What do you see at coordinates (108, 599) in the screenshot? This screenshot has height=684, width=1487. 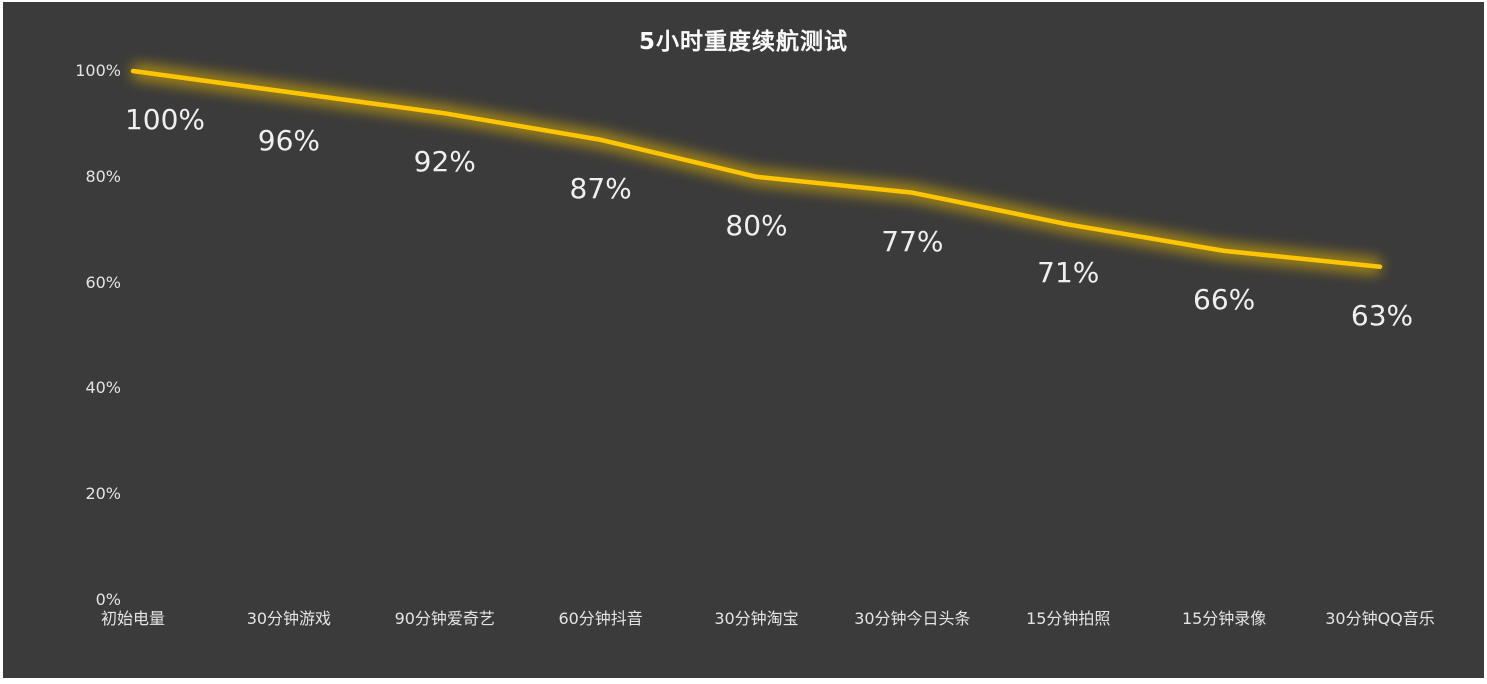 I see `y-axis-tick-0: 0%` at bounding box center [108, 599].